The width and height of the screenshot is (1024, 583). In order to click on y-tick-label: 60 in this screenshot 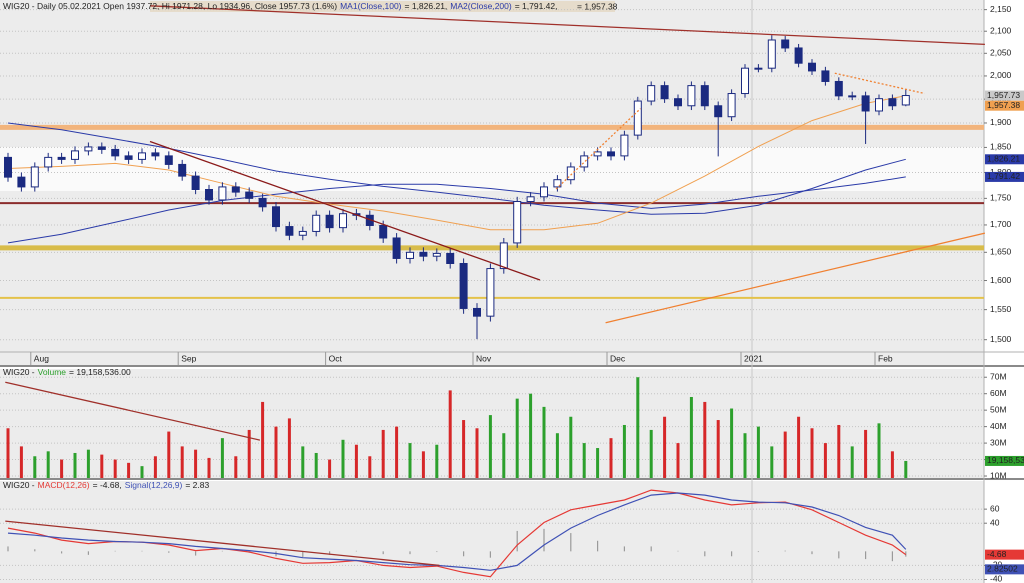, I will do `click(995, 508)`.